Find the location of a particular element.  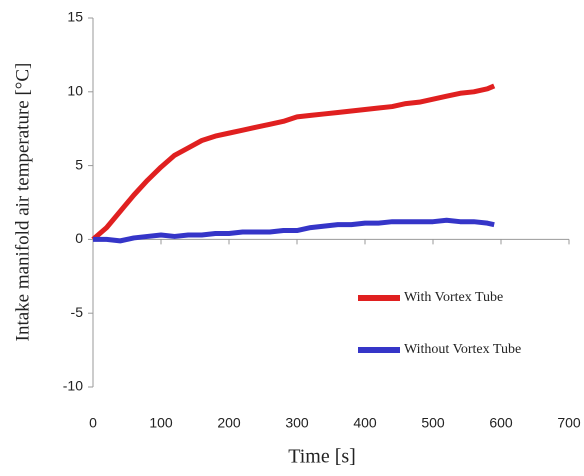

x-tick-label: 0 is located at coordinates (93, 423).